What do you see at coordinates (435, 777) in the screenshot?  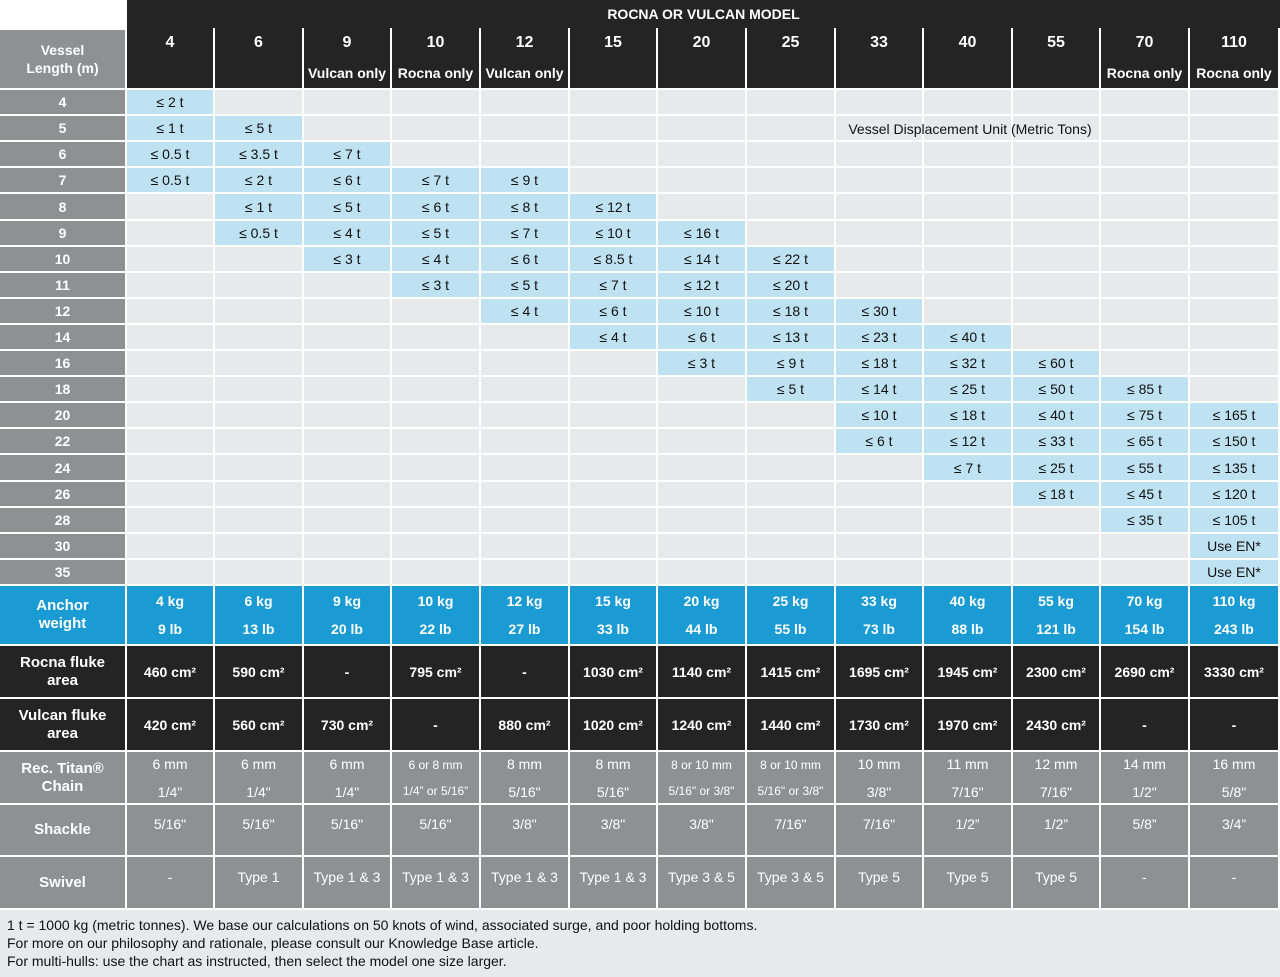 I see `titan-chain-cell: 6 or 8 mm 1/4” or 5/16”` at bounding box center [435, 777].